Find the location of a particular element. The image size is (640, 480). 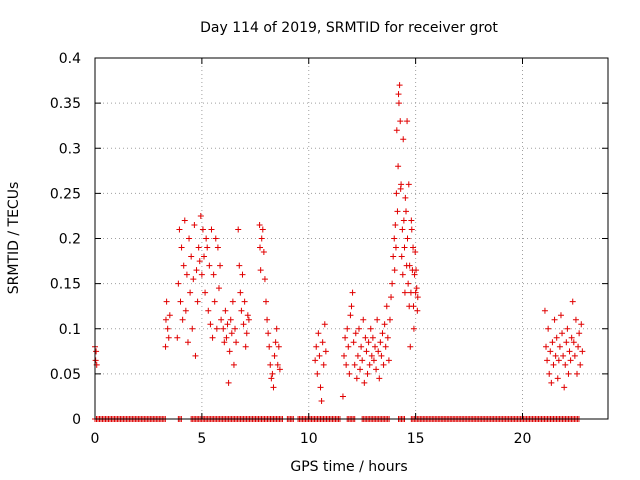

y-axis-label: SRMTID / TECUs is located at coordinates (14, 238).